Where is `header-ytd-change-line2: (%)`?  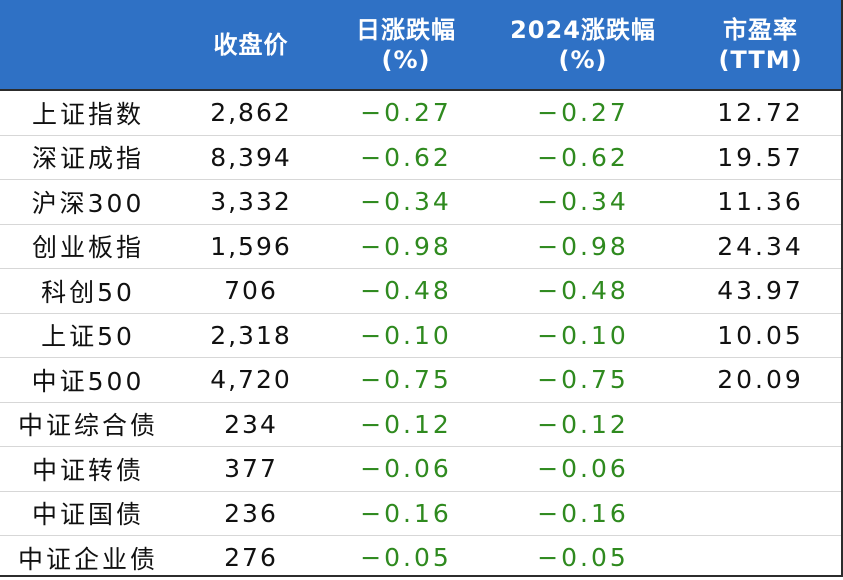
header-ytd-change-line2: (%) is located at coordinates (583, 59).